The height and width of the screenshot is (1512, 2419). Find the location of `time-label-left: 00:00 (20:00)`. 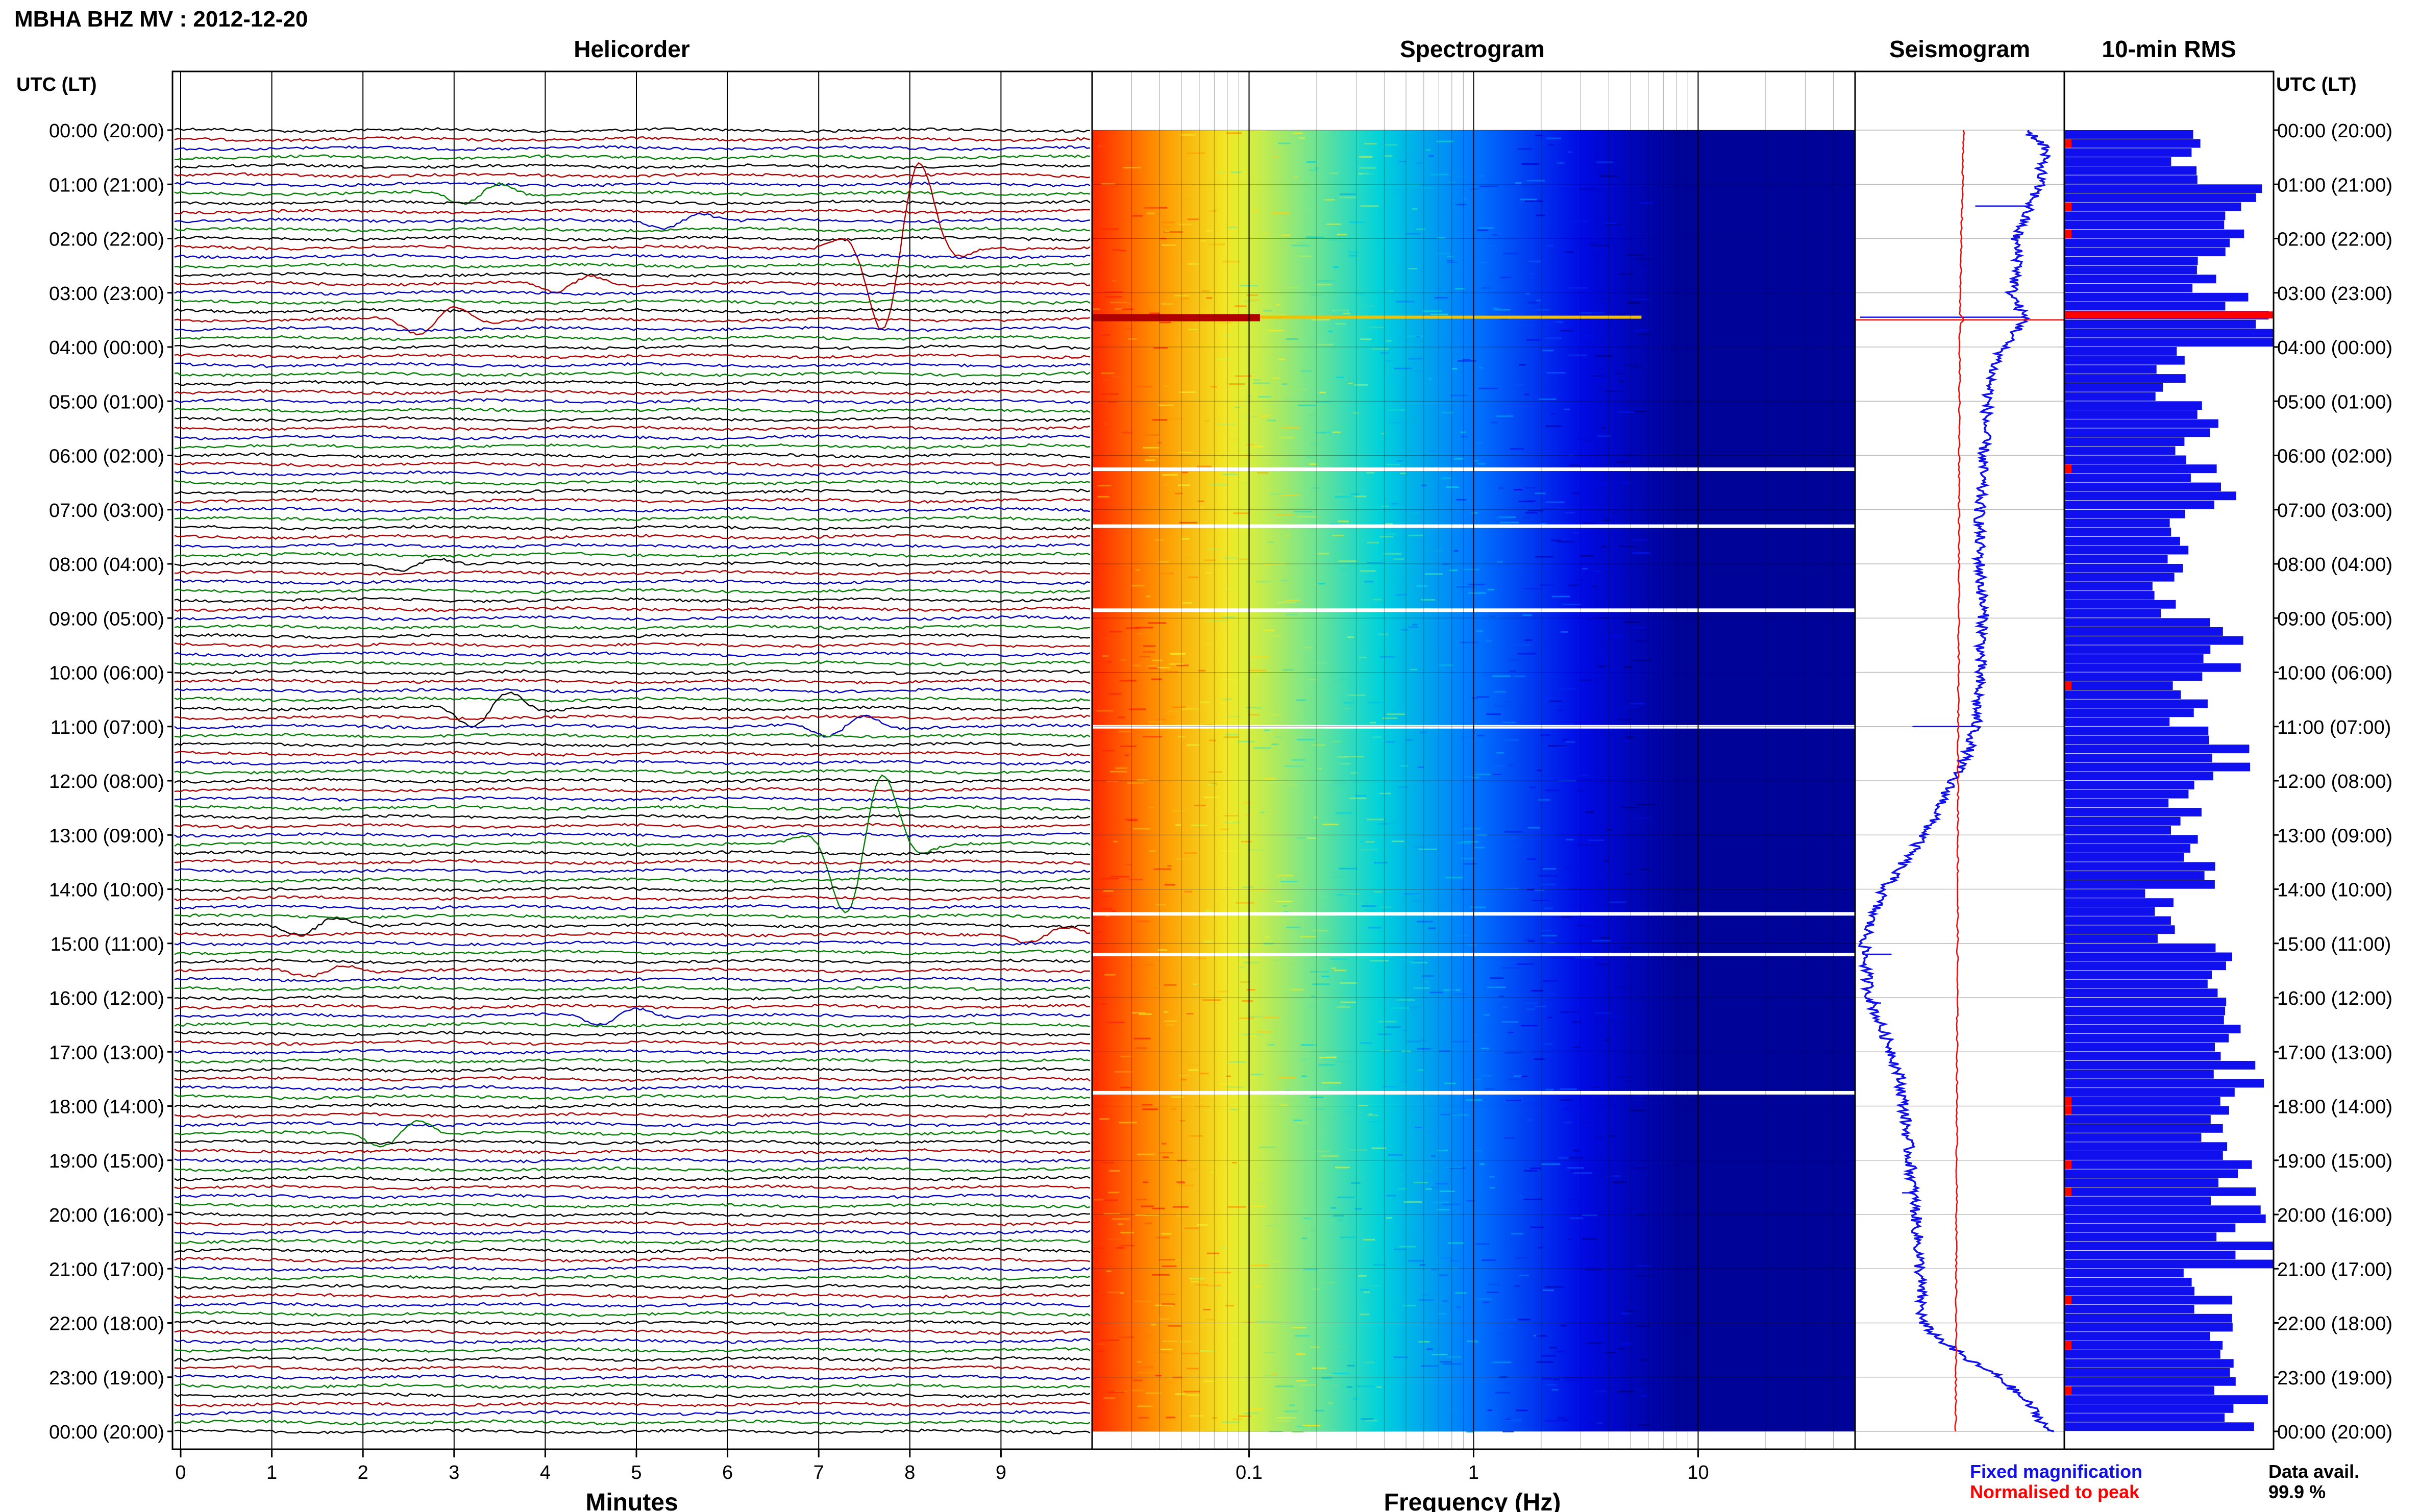

time-label-left: 00:00 (20:00) is located at coordinates (106, 1432).